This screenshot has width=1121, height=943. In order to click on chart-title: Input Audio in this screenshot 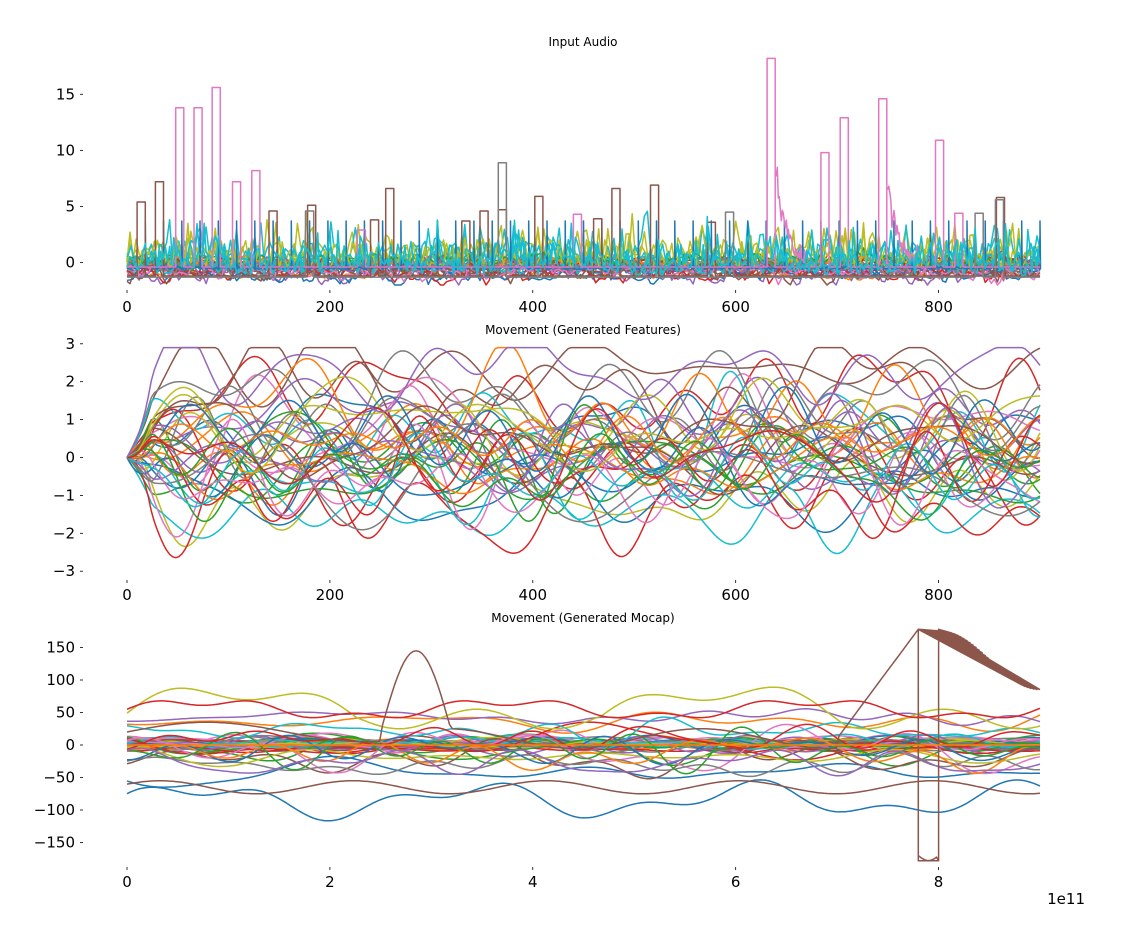, I will do `click(583, 42)`.